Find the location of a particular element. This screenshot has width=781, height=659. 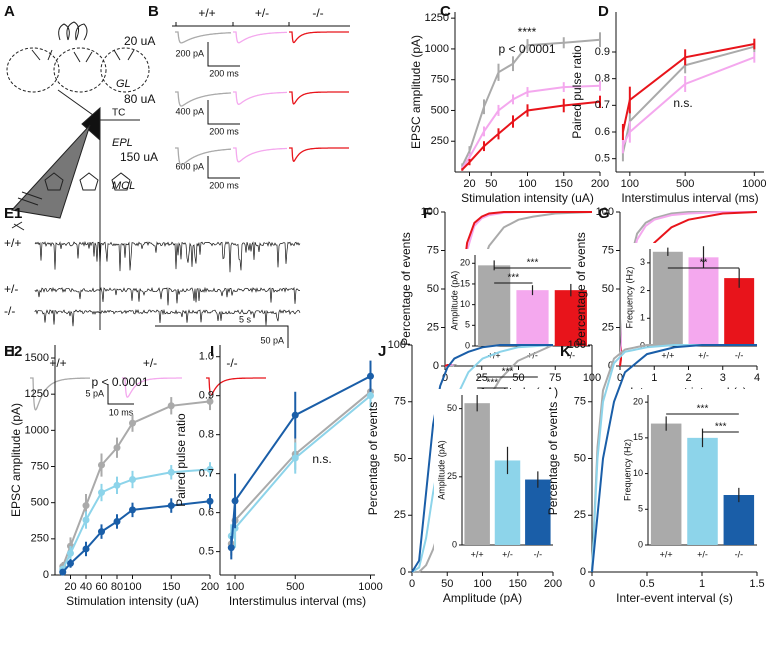

dendrites is located at coordinates (83, 56).